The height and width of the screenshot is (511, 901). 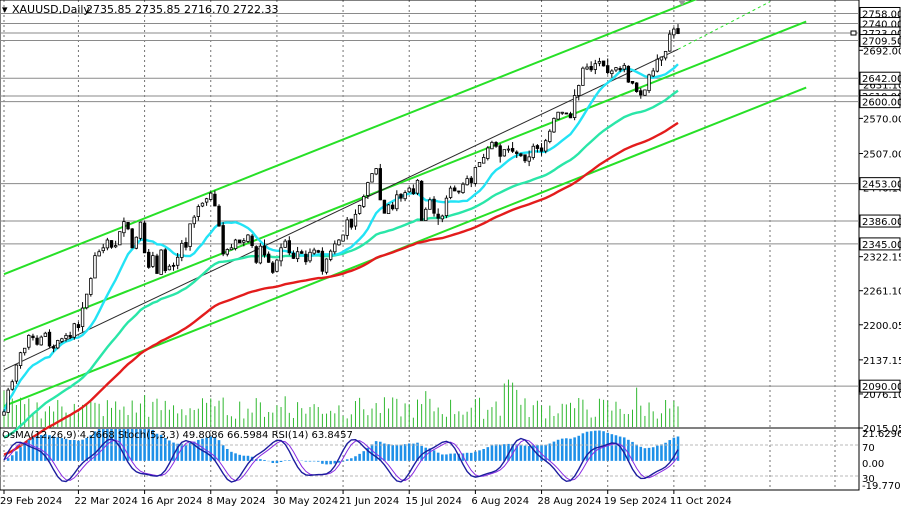 What do you see at coordinates (868, 448) in the screenshot?
I see `indicator-tick-label: 70` at bounding box center [868, 448].